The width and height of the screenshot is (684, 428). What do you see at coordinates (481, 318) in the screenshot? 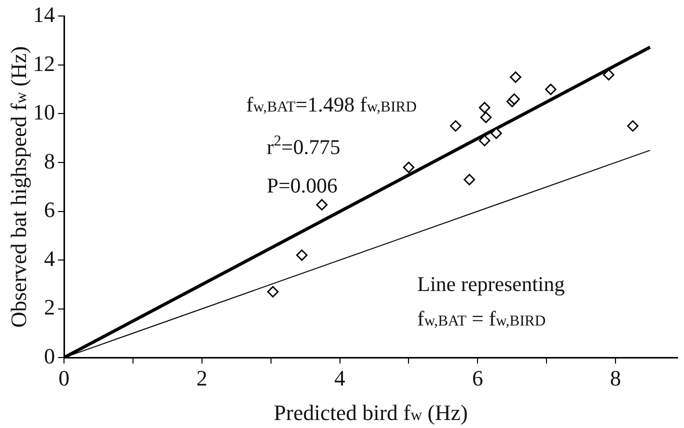
I see `annotation: fw,BAT = fw,BIRD` at bounding box center [481, 318].